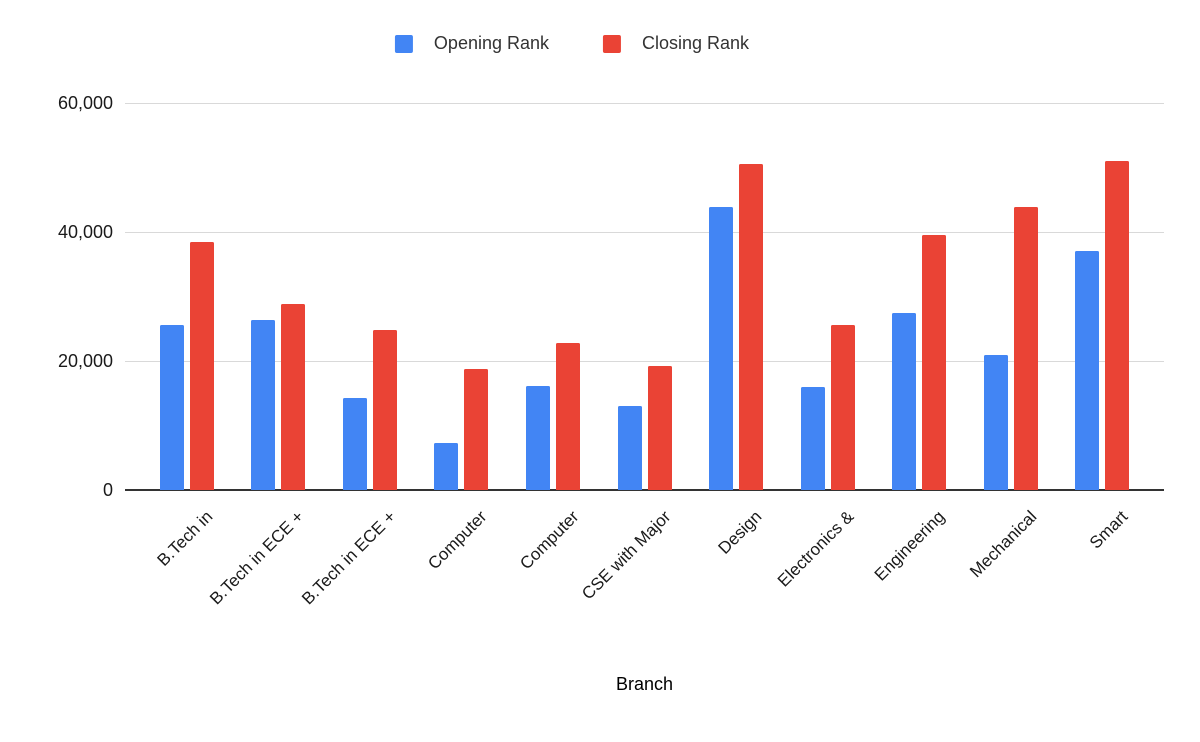 This screenshot has height=742, width=1200. I want to click on legend-item-closing-rank: Closing Rank, so click(676, 43).